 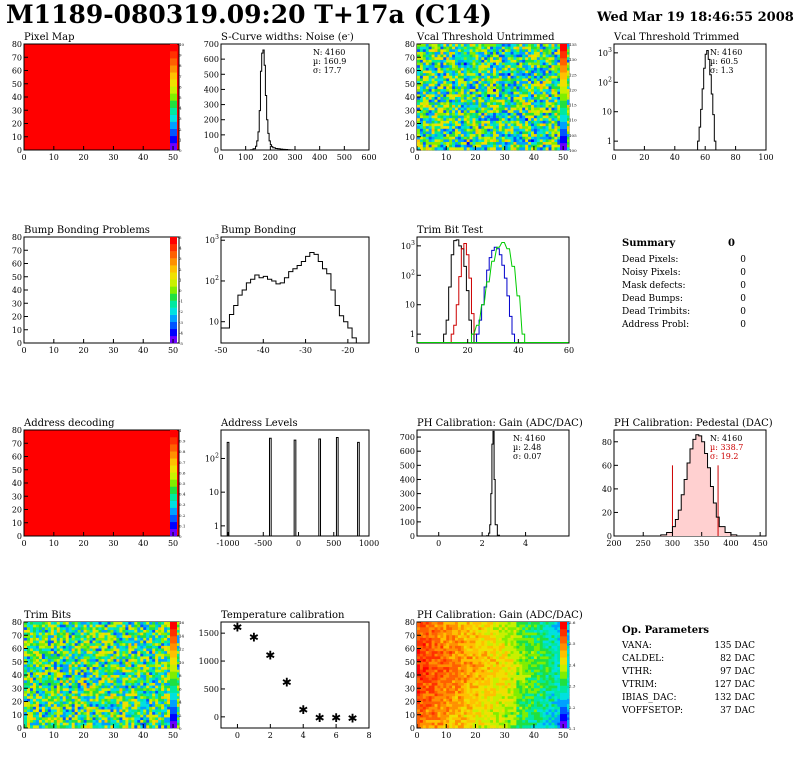 I want to click on x-tick-label: 10, so click(x=446, y=157).